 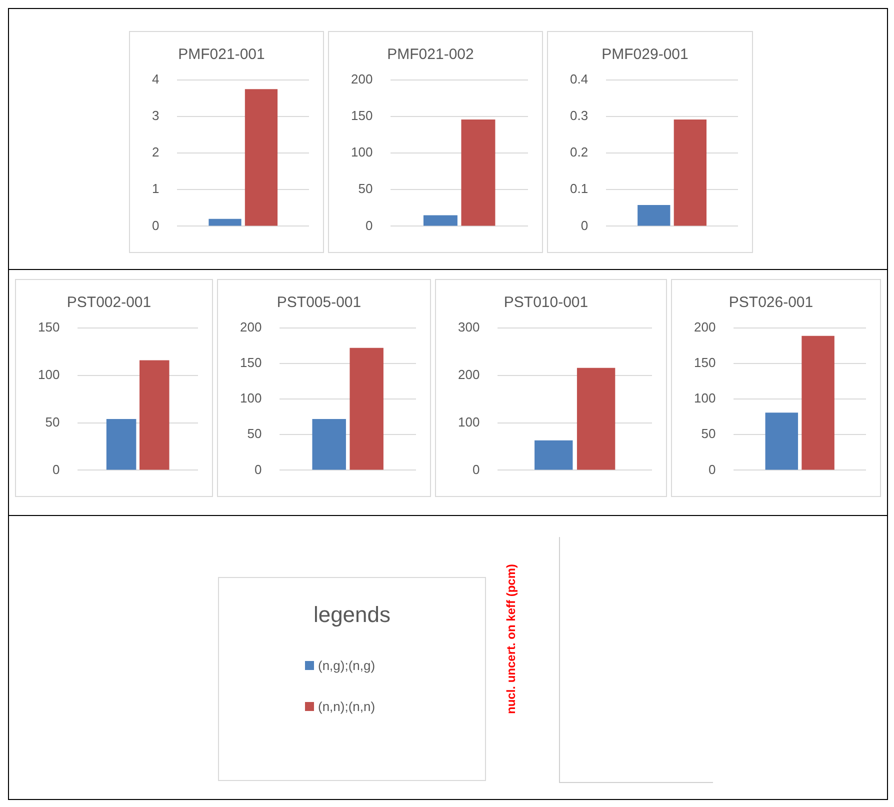 What do you see at coordinates (319, 303) in the screenshot?
I see `chart-title: PST005-001` at bounding box center [319, 303].